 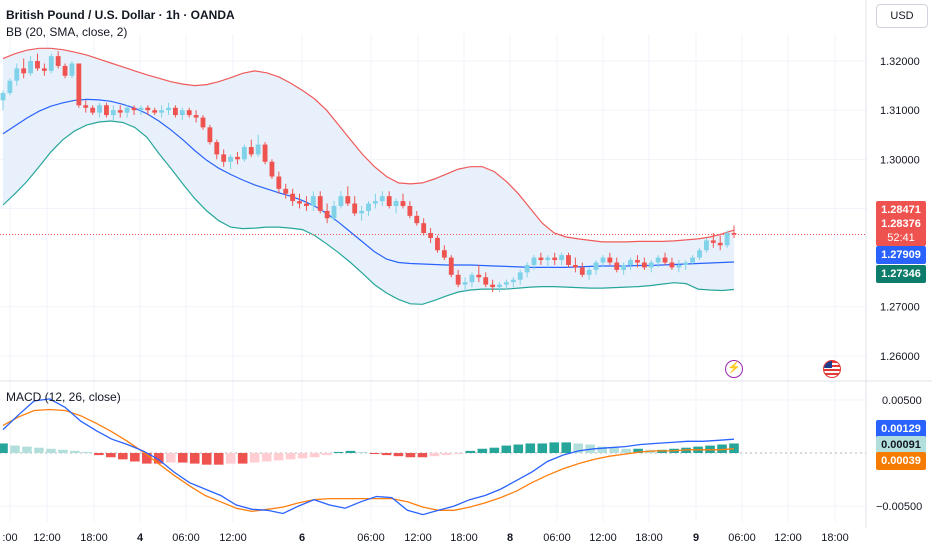 I want to click on time-tick-label: 4, so click(x=140, y=538).